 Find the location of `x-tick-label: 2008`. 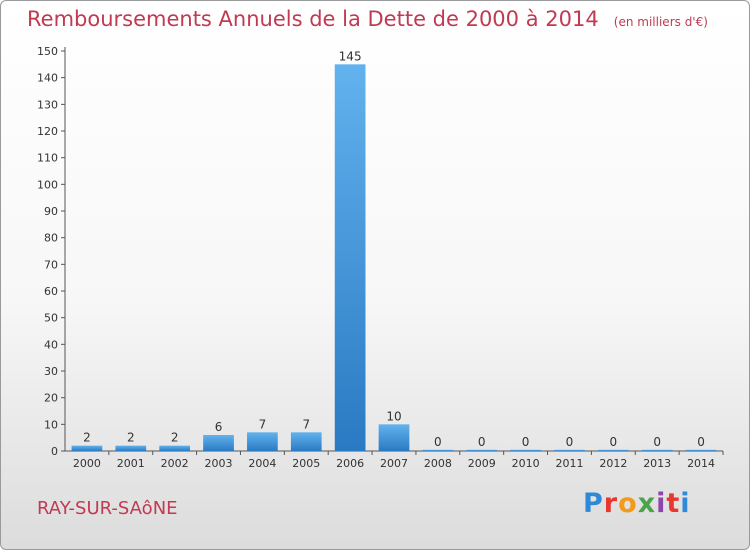

x-tick-label: 2008 is located at coordinates (438, 463).